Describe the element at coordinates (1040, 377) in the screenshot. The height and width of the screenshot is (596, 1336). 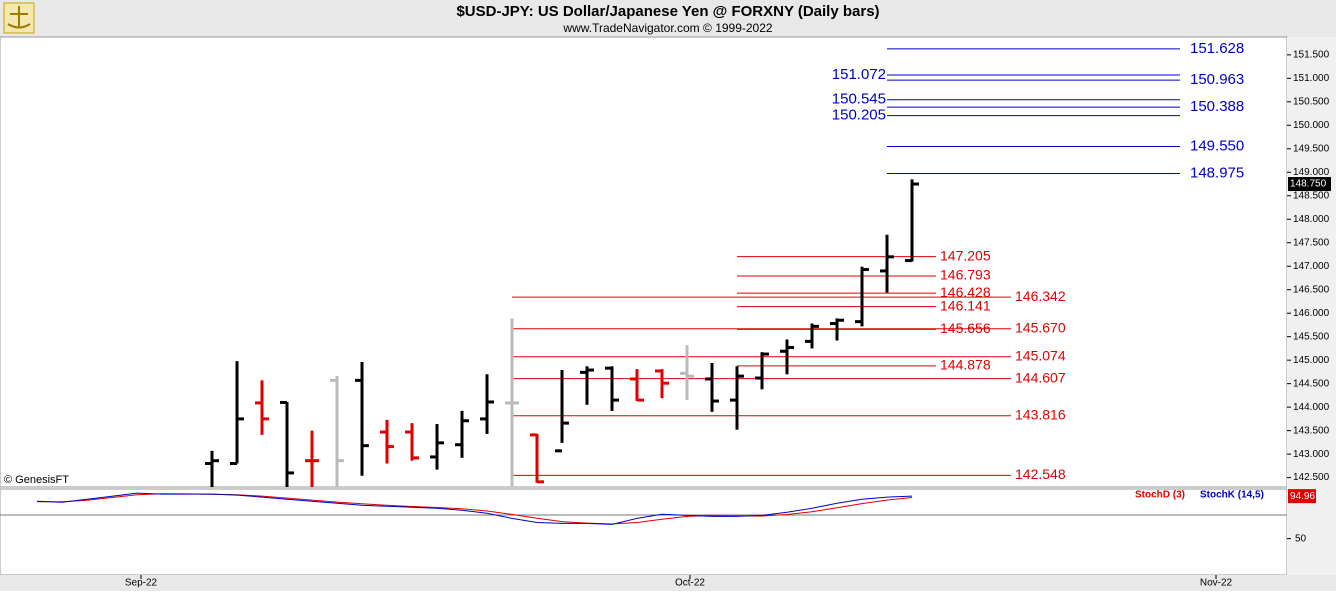
I see `level-label: 144.607` at that location.